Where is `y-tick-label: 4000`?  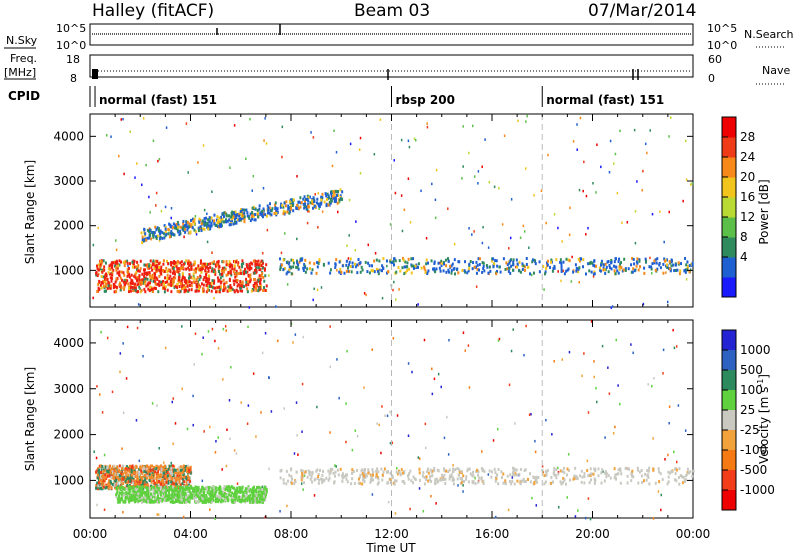
y-tick-label: 4000 is located at coordinates (68, 343).